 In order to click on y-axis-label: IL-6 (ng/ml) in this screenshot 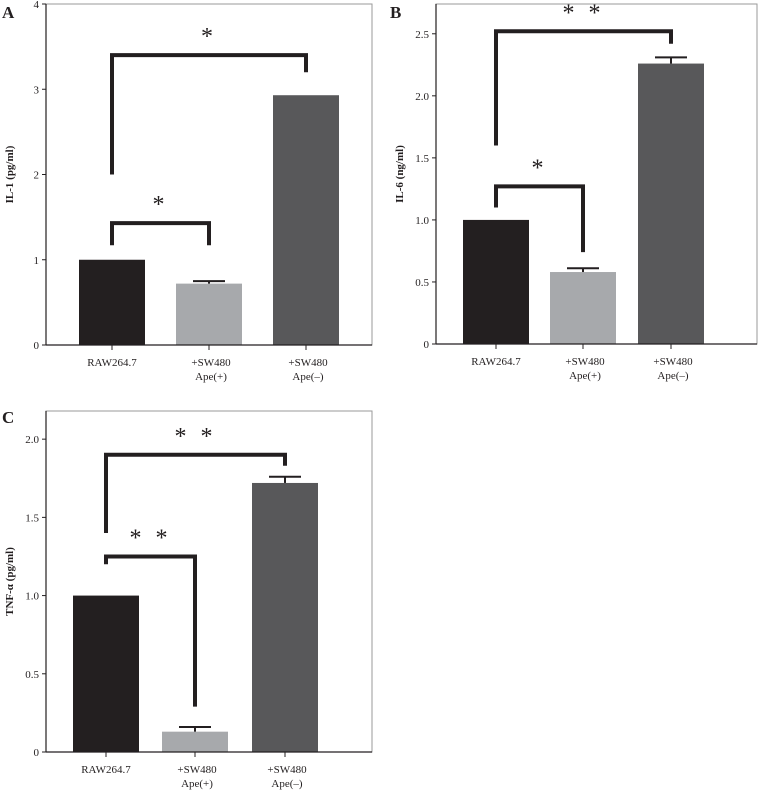, I will do `click(400, 174)`.